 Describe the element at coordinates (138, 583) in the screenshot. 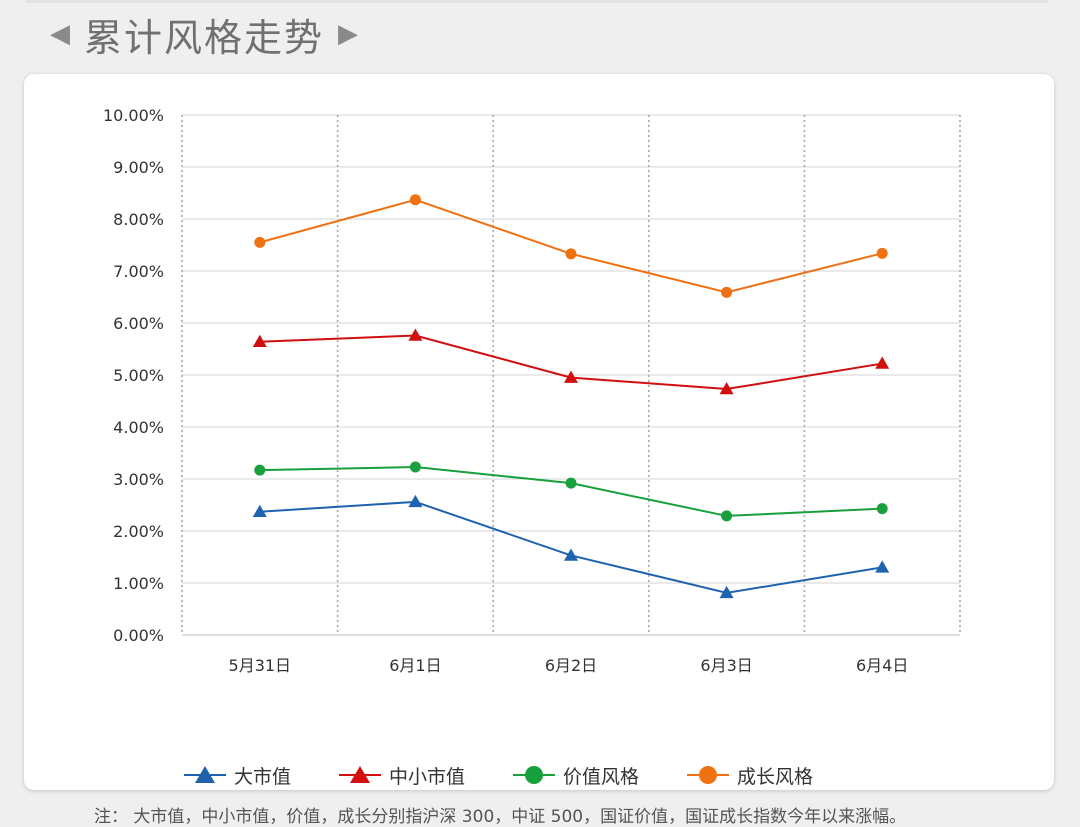

I see `y-tick-label: 1.00%` at that location.